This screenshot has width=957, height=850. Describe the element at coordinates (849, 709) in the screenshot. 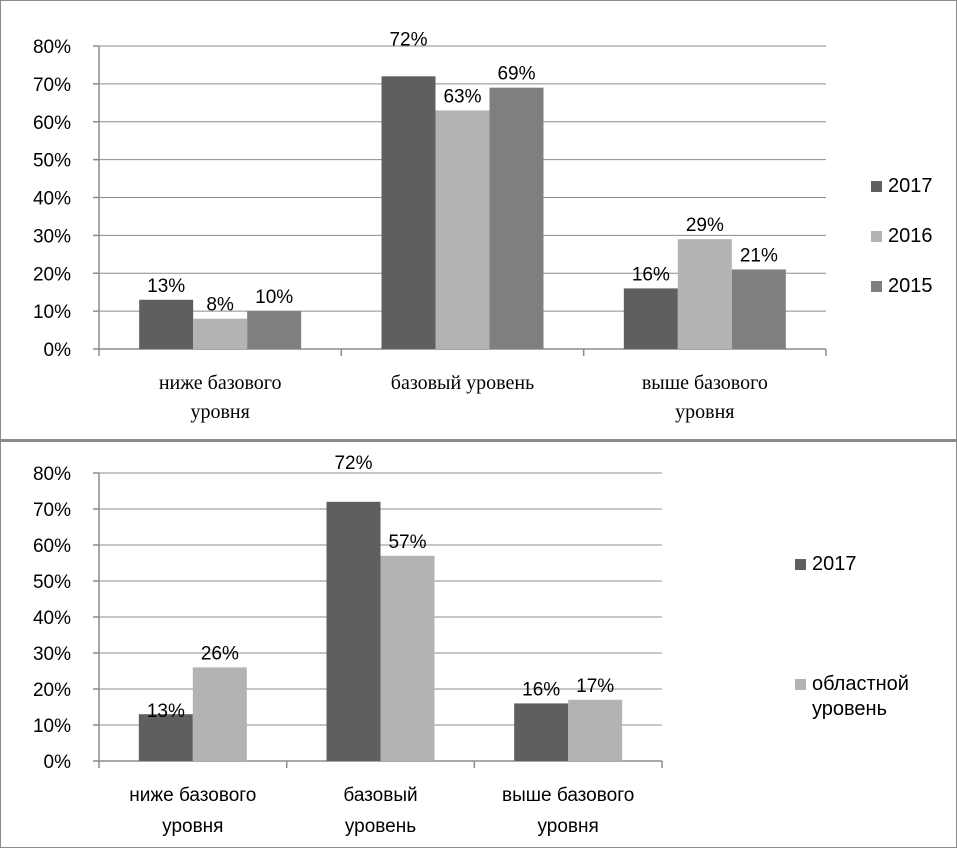

I see `legend-label: уровень` at that location.